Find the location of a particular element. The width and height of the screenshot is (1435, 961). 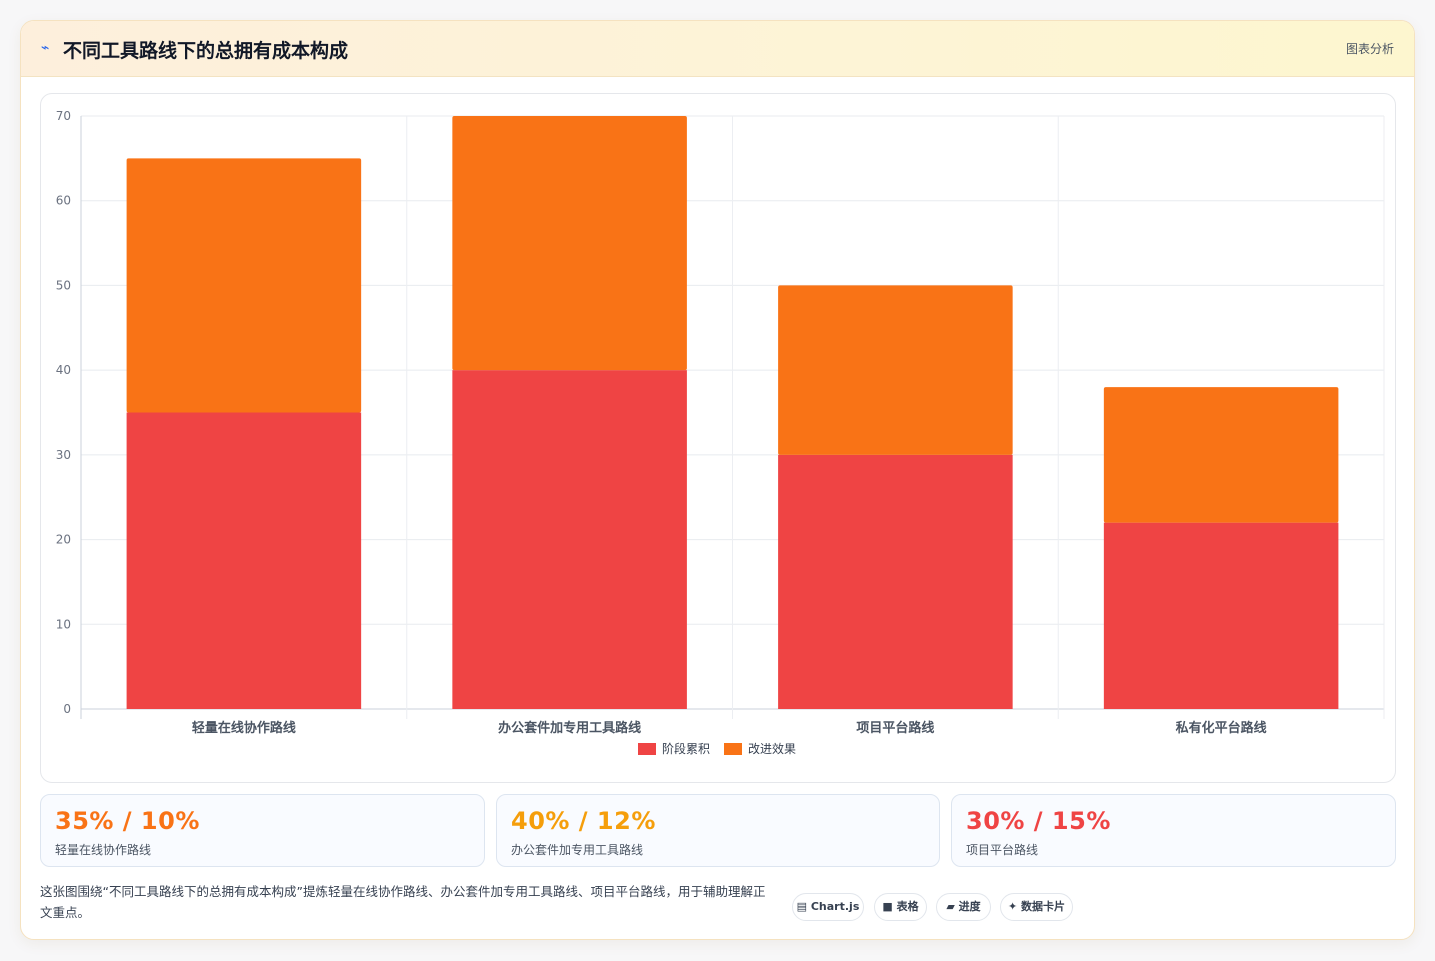

y-tick-label: 20 is located at coordinates (63, 540).